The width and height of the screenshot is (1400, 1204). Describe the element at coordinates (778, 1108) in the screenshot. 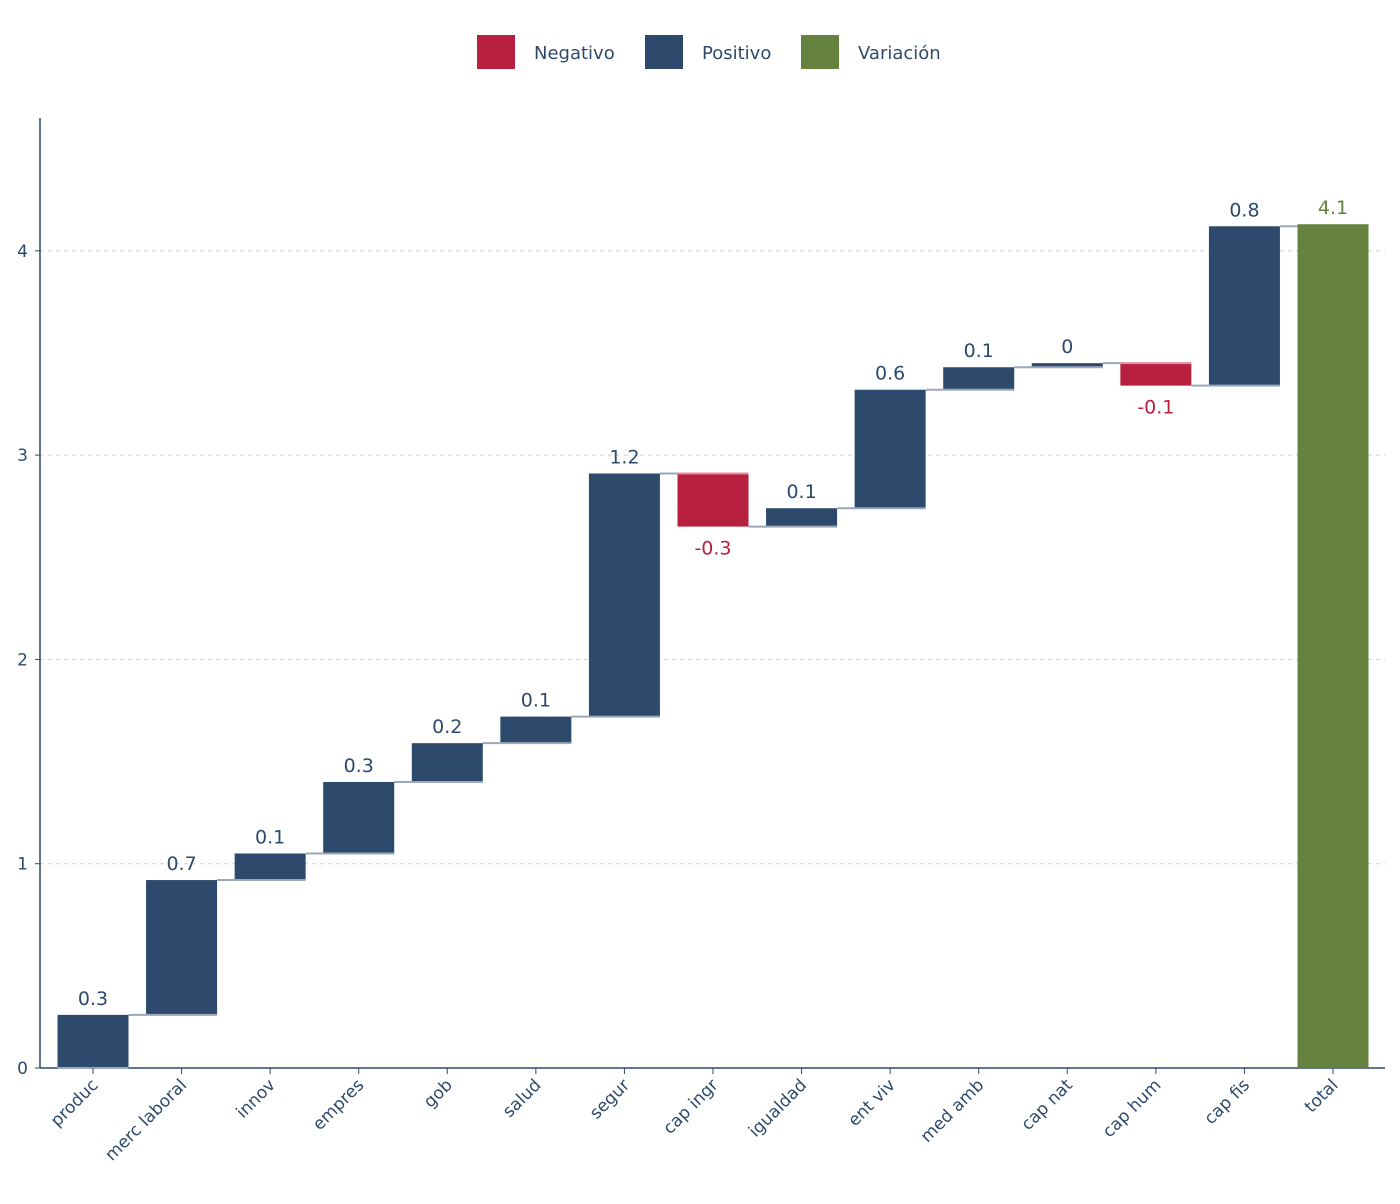

I see `x-tick-label: igualdad` at that location.